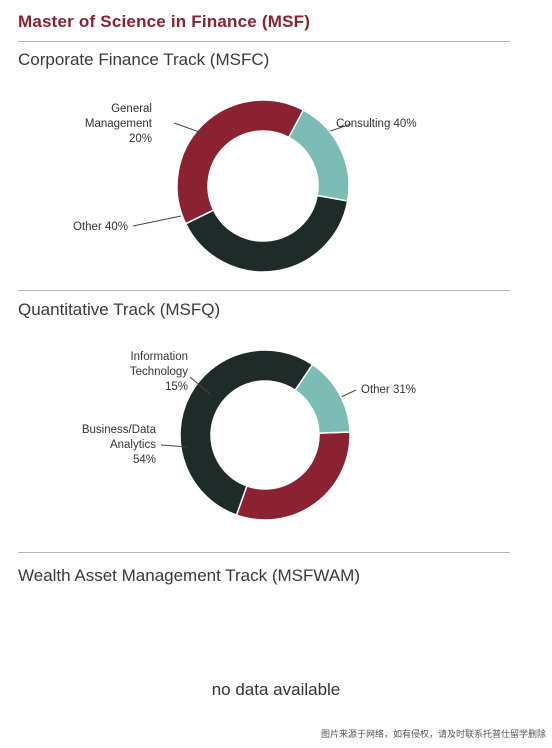  I want to click on section-title-msfq: Quantitative Track (MSFQ), so click(119, 309).